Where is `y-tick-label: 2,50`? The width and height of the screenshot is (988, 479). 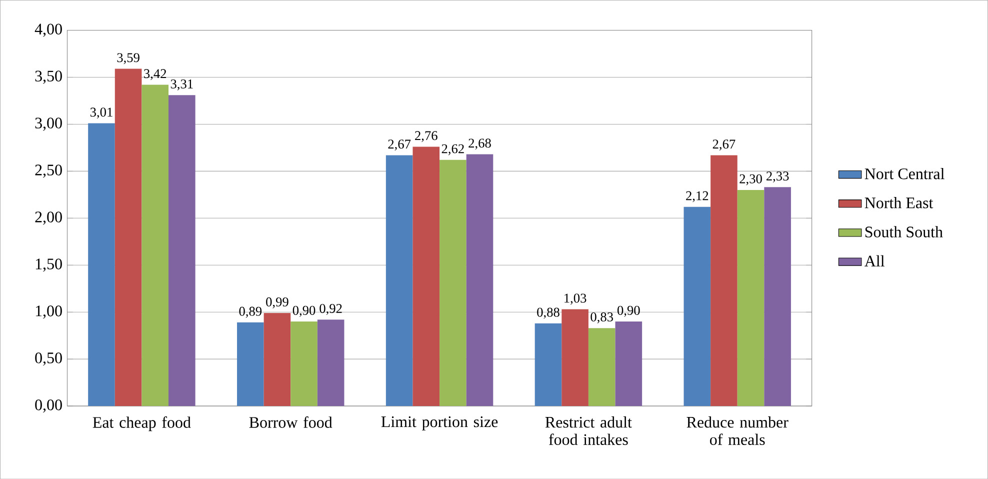
y-tick-label: 2,50 is located at coordinates (48, 171).